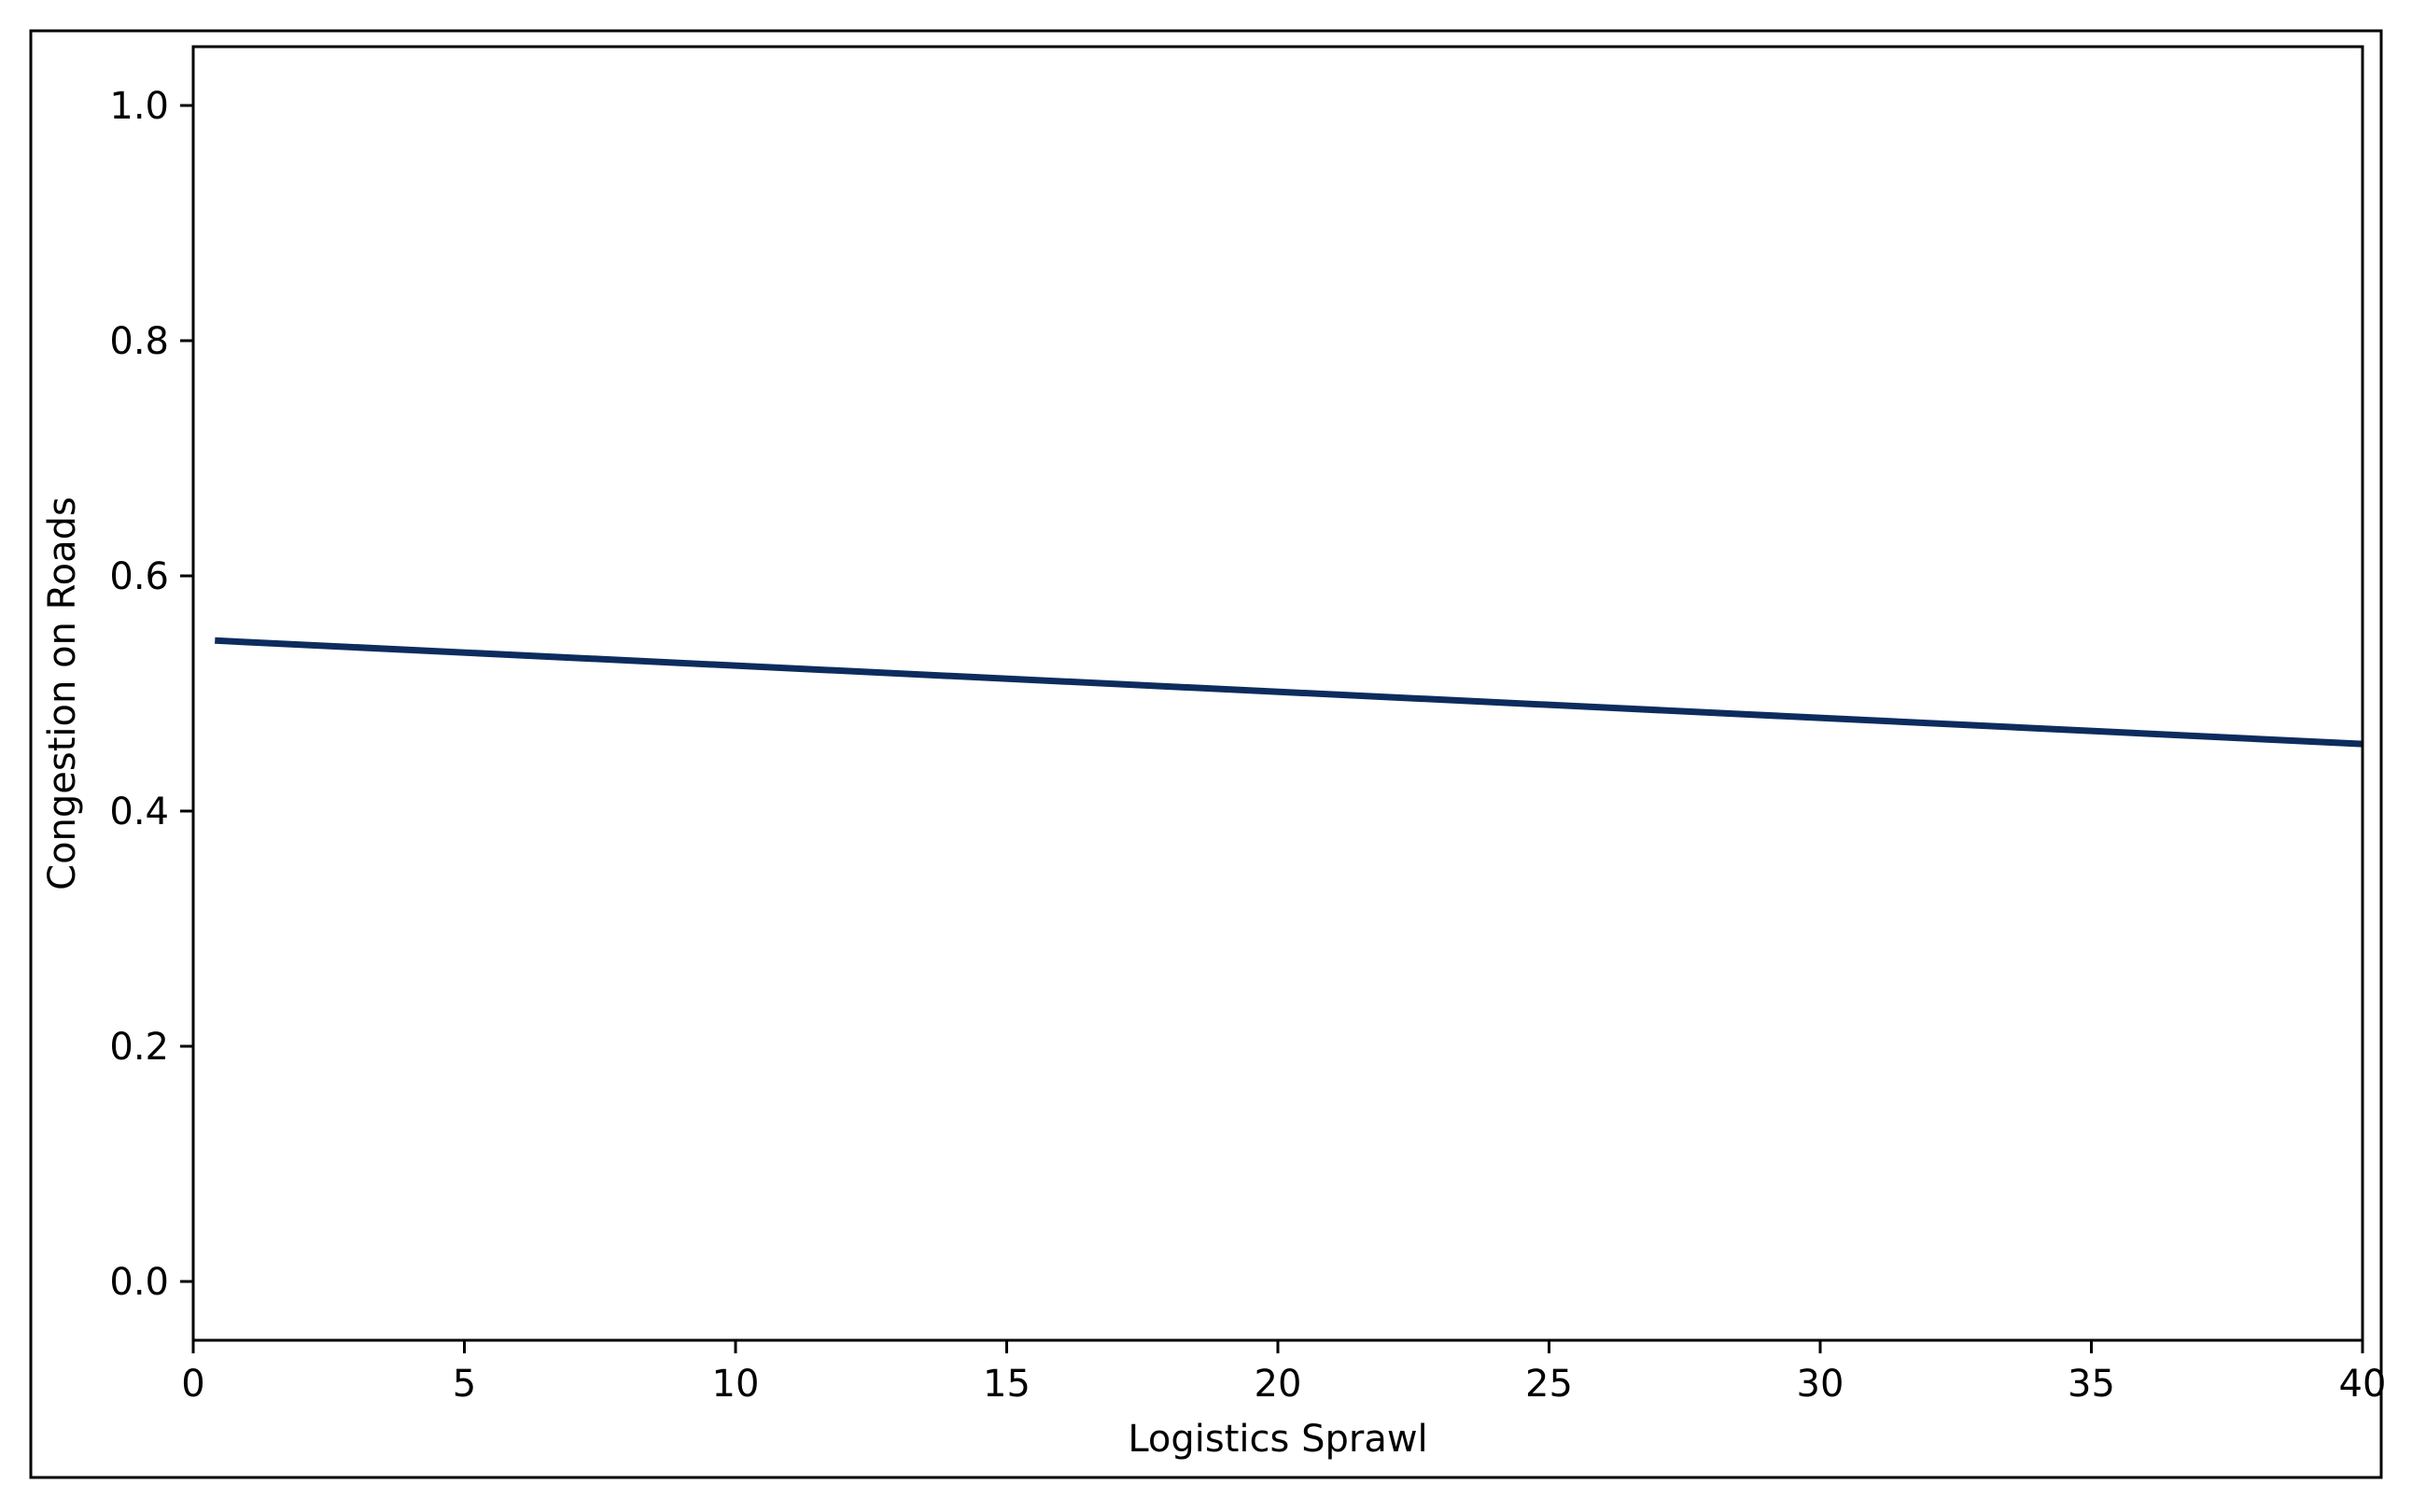 This screenshot has width=2412, height=1512. Describe the element at coordinates (1278, 1439) in the screenshot. I see `x-axis-label: Logistics Sprawl` at that location.